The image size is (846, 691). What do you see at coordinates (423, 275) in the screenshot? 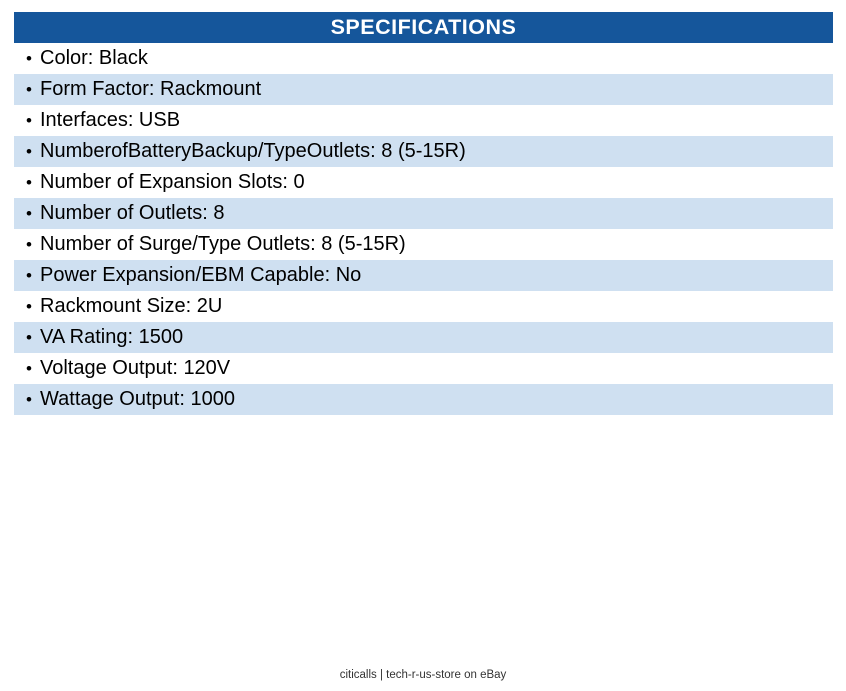
I see `spec-row: • Power Expansion/EBM Capable: No` at bounding box center [423, 275].